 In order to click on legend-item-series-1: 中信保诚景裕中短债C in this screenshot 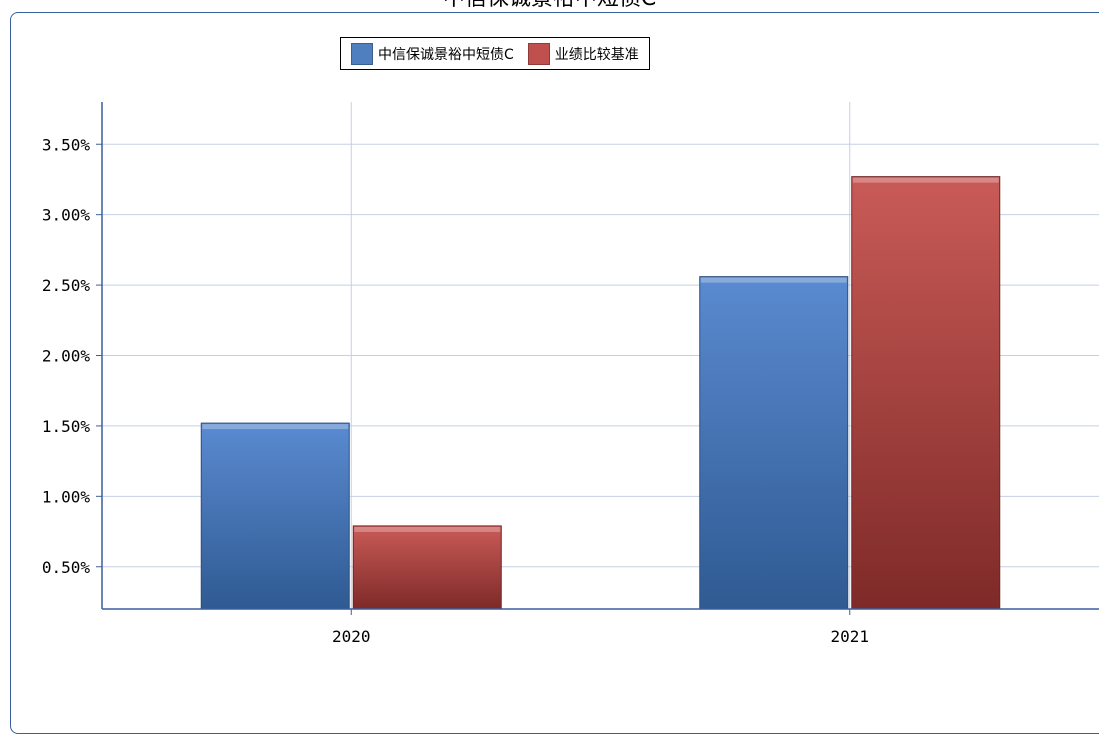, I will do `click(432, 53)`.